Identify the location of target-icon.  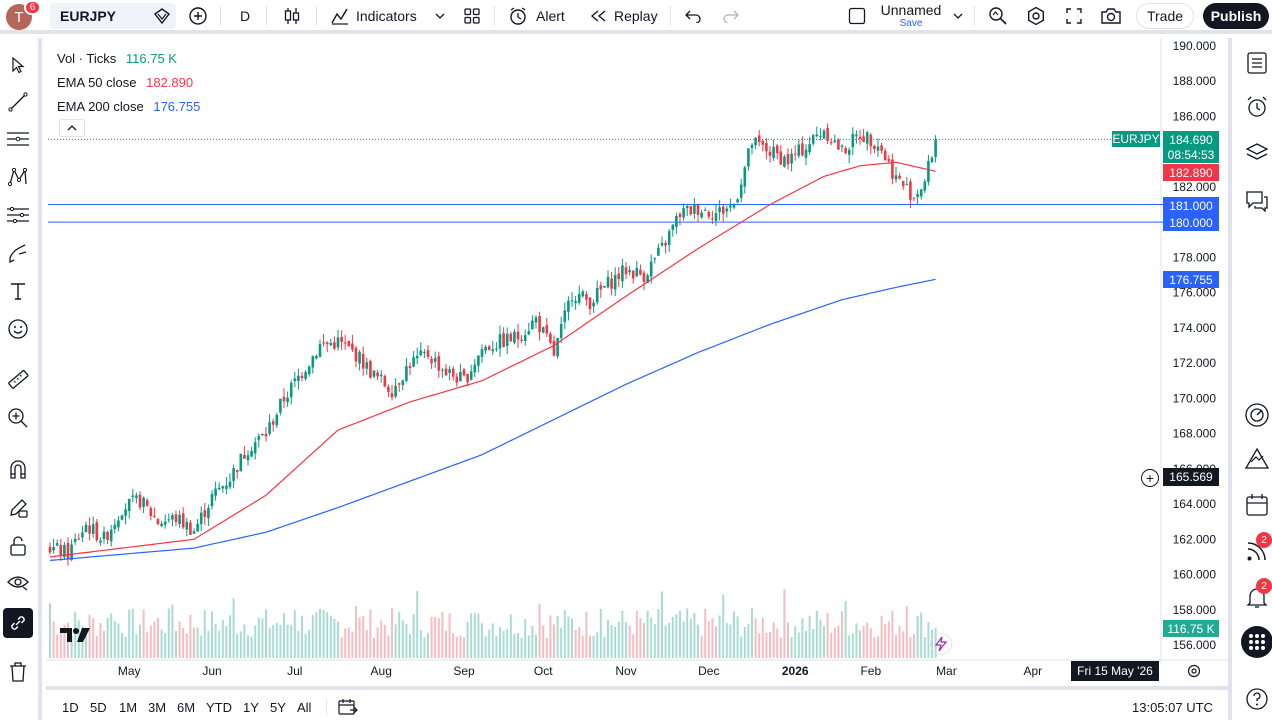
(1257, 415).